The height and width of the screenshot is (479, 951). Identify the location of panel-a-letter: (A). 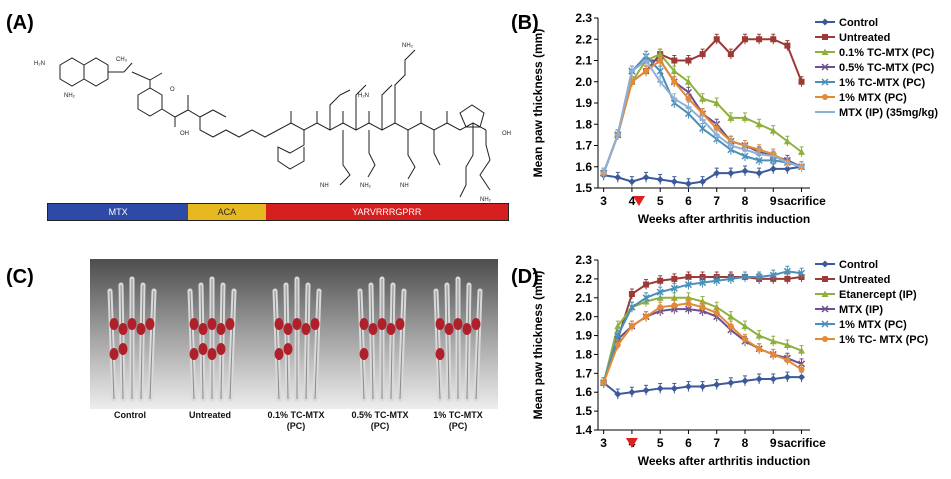
(20, 23).